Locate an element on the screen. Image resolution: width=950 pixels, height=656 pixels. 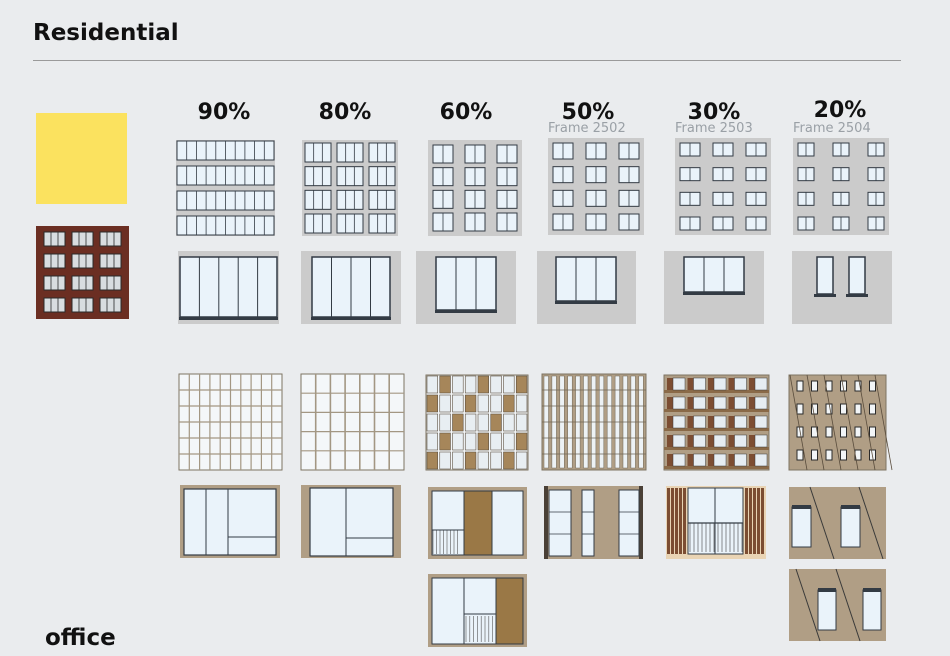
frame-label-2502: Frame 2502 is located at coordinates (587, 128).